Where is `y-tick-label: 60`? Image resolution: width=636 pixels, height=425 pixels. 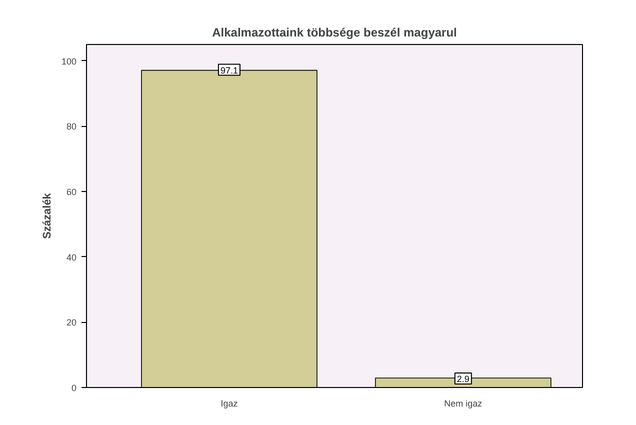 y-tick-label: 60 is located at coordinates (71, 192).